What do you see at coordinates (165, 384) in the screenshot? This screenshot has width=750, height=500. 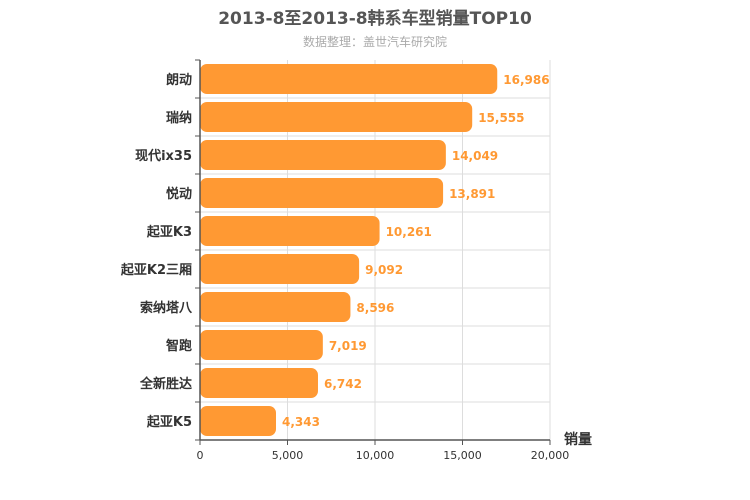 I see `category-label: 全新胜达` at bounding box center [165, 384].